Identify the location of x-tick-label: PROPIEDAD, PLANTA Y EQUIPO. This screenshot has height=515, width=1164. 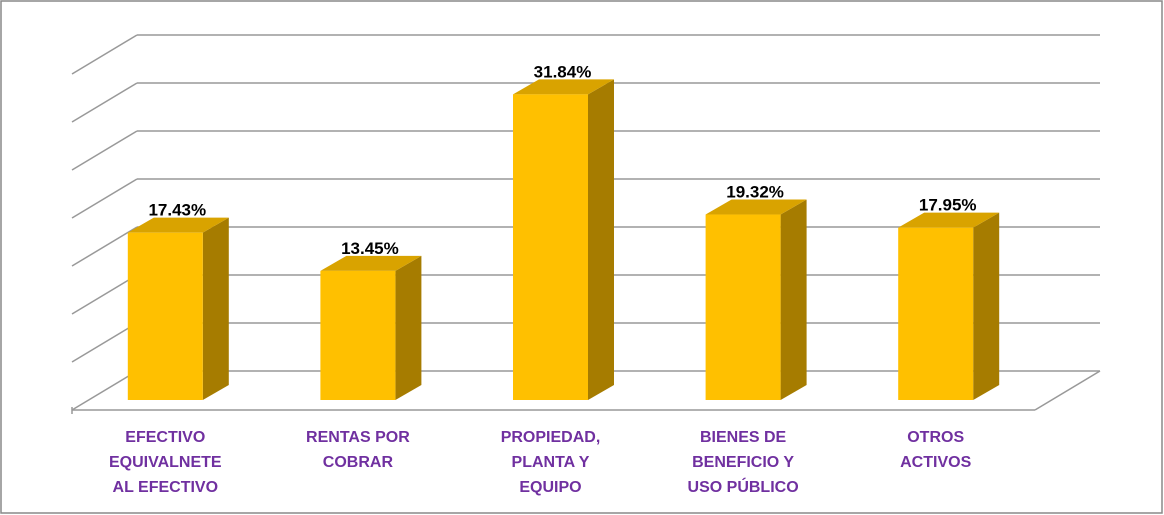
(550, 462).